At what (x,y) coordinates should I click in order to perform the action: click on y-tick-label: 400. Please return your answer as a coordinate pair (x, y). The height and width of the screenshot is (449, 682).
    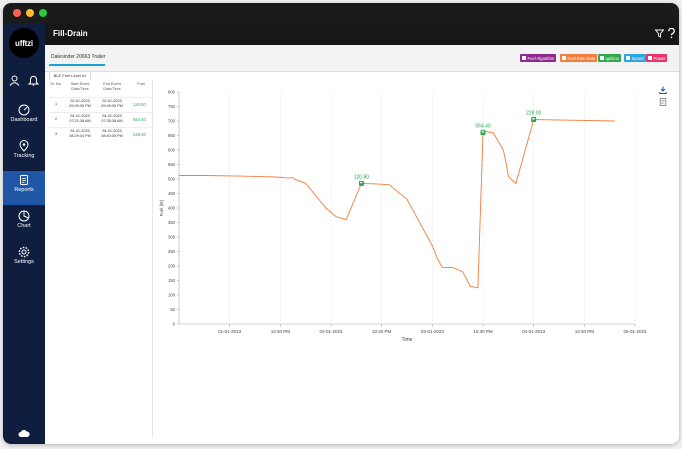
    Looking at the image, I should click on (172, 208).